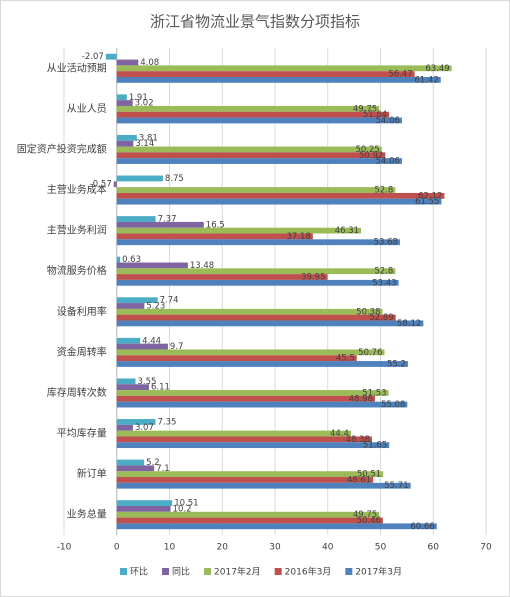  Describe the element at coordinates (139, 572) in the screenshot. I see `legend-label: 环比` at that location.